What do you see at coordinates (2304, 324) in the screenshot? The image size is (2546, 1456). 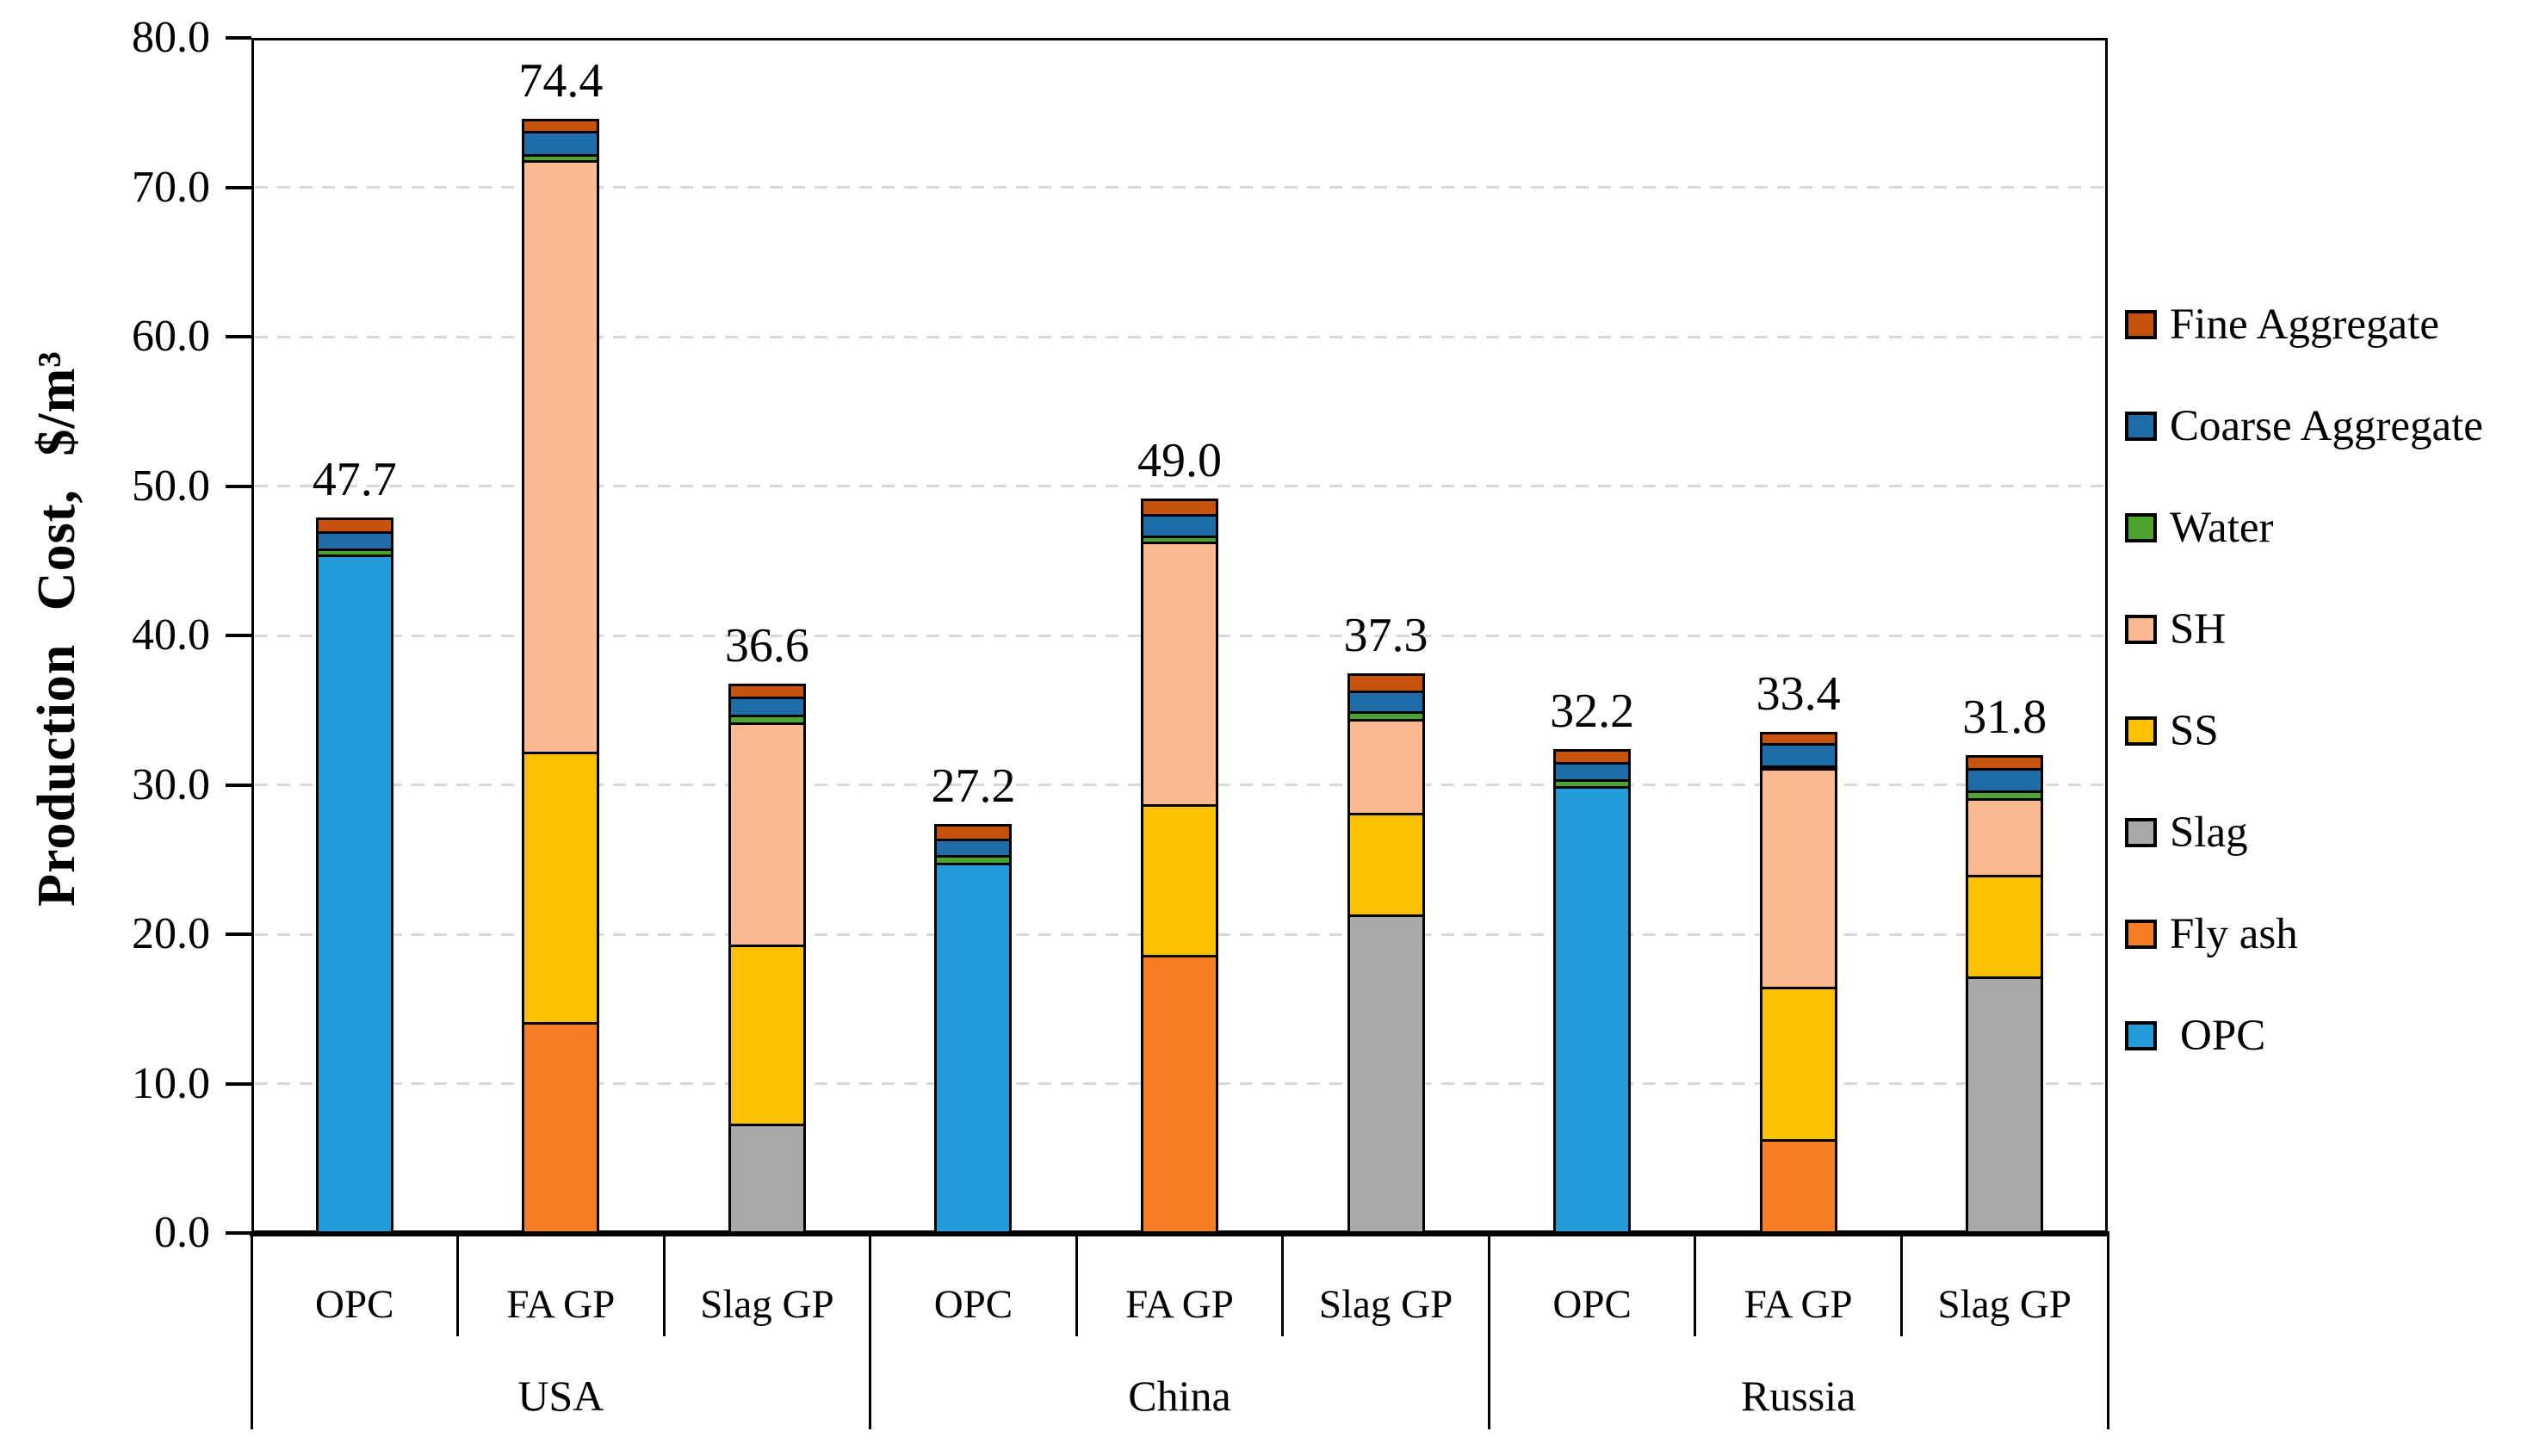 I see `legend-label: Fine Aggregate` at bounding box center [2304, 324].